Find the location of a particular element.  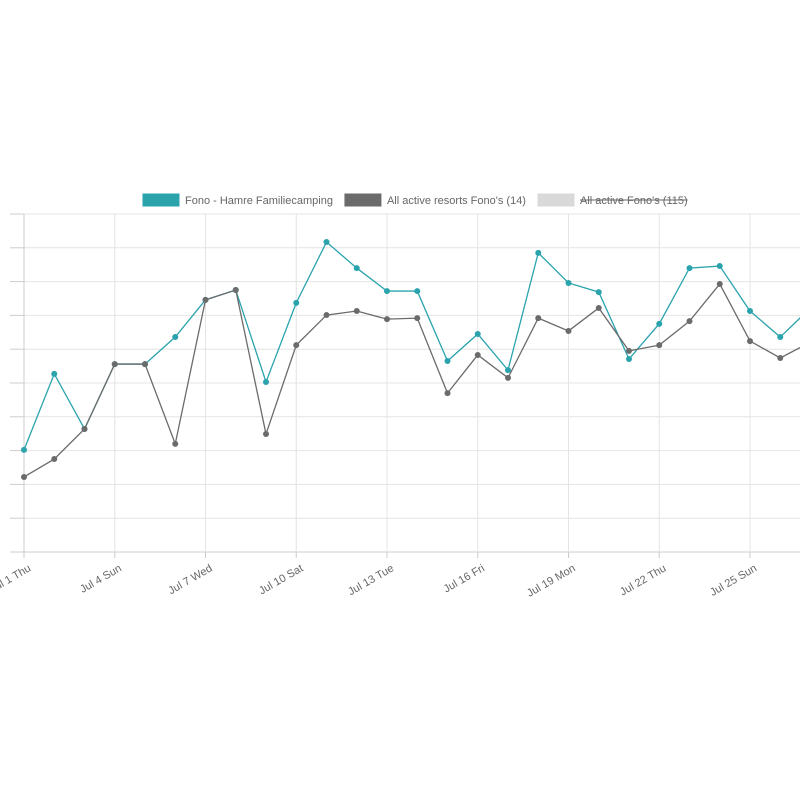

legend-label: Fono - Hamre Familiecamping is located at coordinates (259, 201).